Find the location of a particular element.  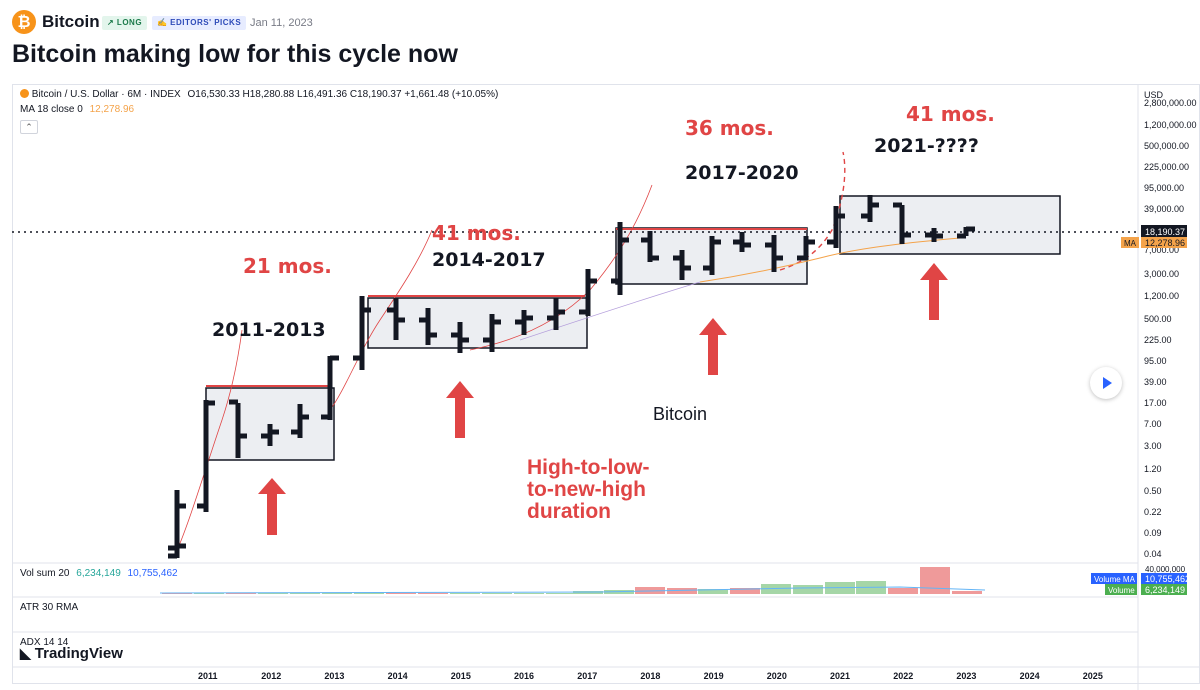

ma-legend: MA 18 close 0 12,278.96 is located at coordinates (77, 109).